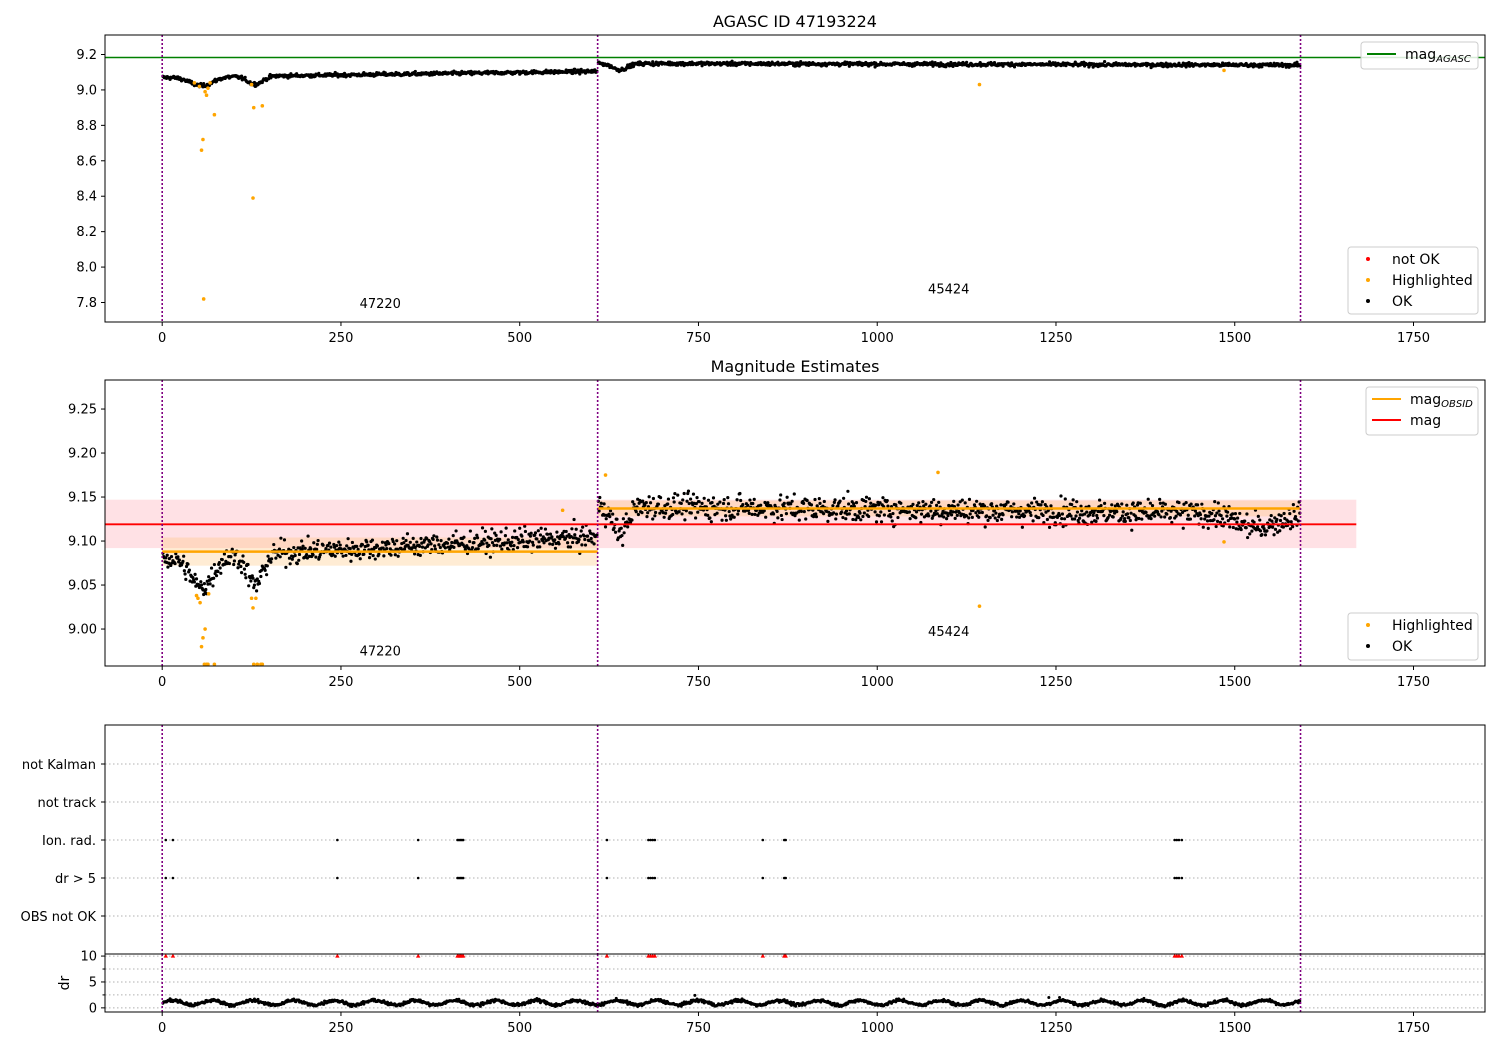  I want to click on x-tick-label: 1000, so click(877, 682).